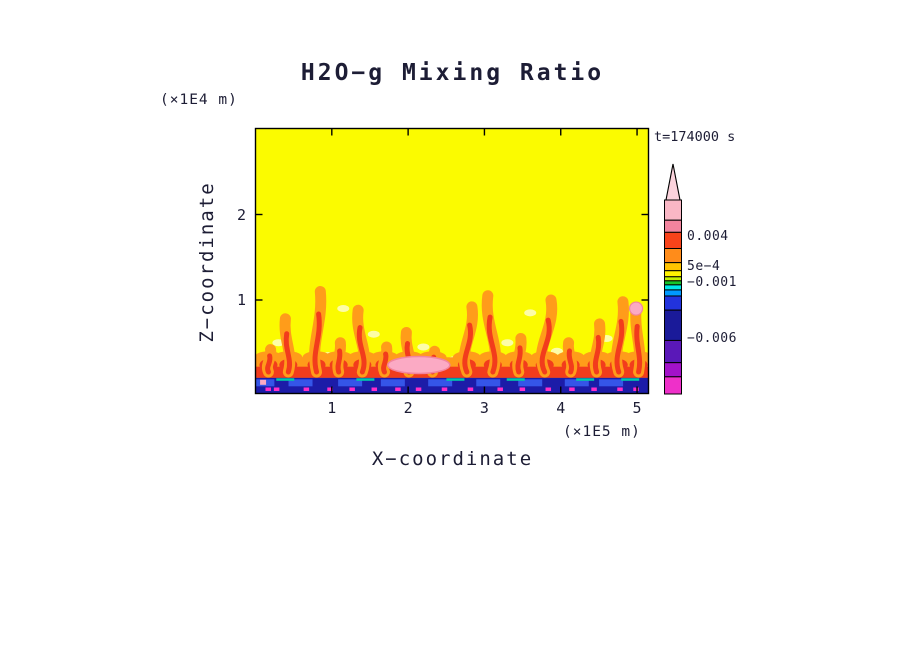 This screenshot has width=904, height=654. What do you see at coordinates (708, 236) in the screenshot?
I see `colorbar-label: 0.004` at bounding box center [708, 236].